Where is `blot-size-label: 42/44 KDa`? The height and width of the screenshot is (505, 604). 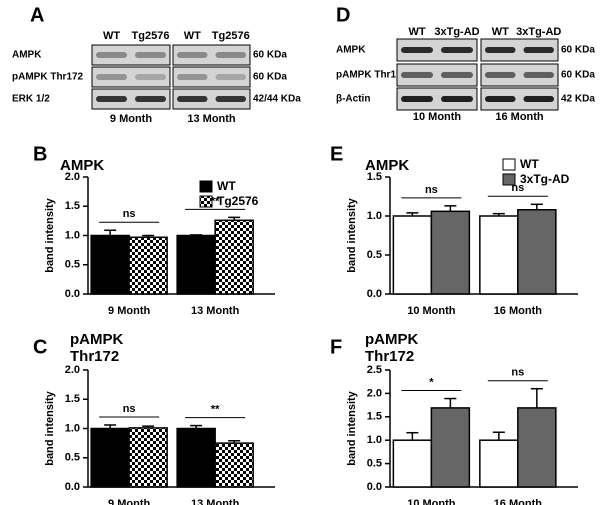
blot-size-label: 42/44 KDa is located at coordinates (277, 99).